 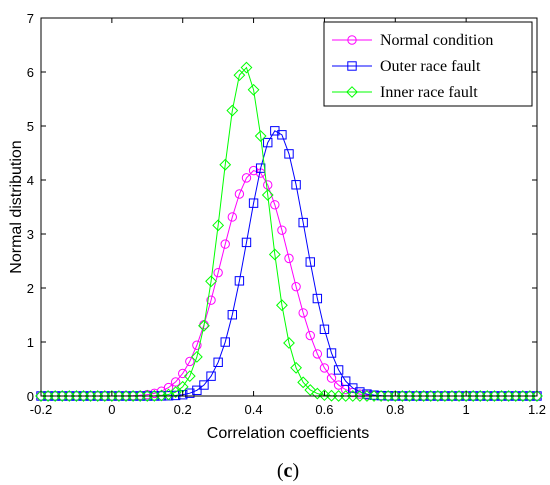 I want to click on legend-label: Normal condition, so click(x=436, y=40).